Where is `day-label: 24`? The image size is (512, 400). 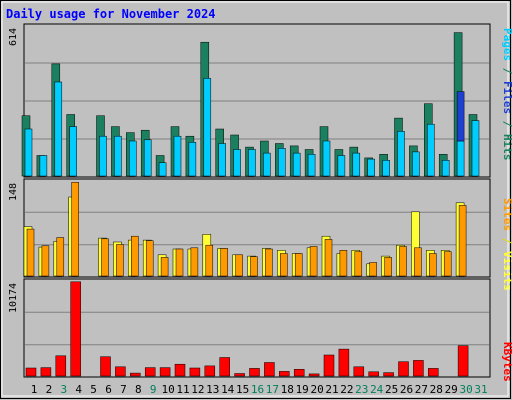 day-label: 24 is located at coordinates (377, 389).